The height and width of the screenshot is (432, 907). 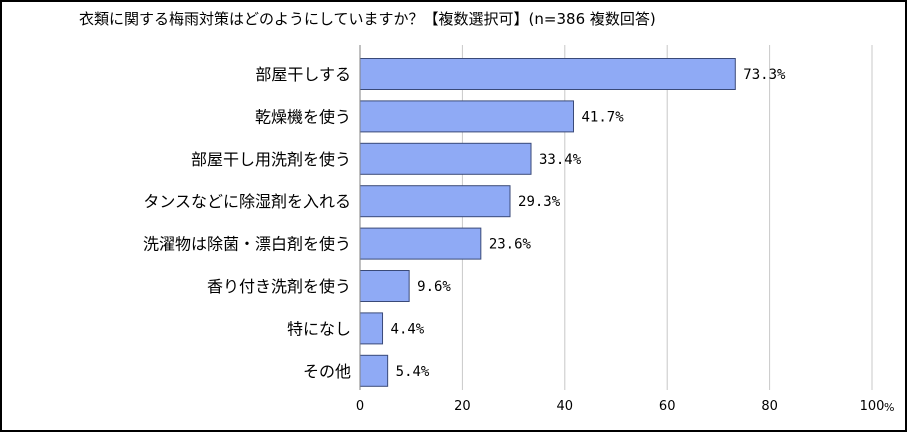 What do you see at coordinates (327, 371) in the screenshot?
I see `category-label-8: その他` at bounding box center [327, 371].